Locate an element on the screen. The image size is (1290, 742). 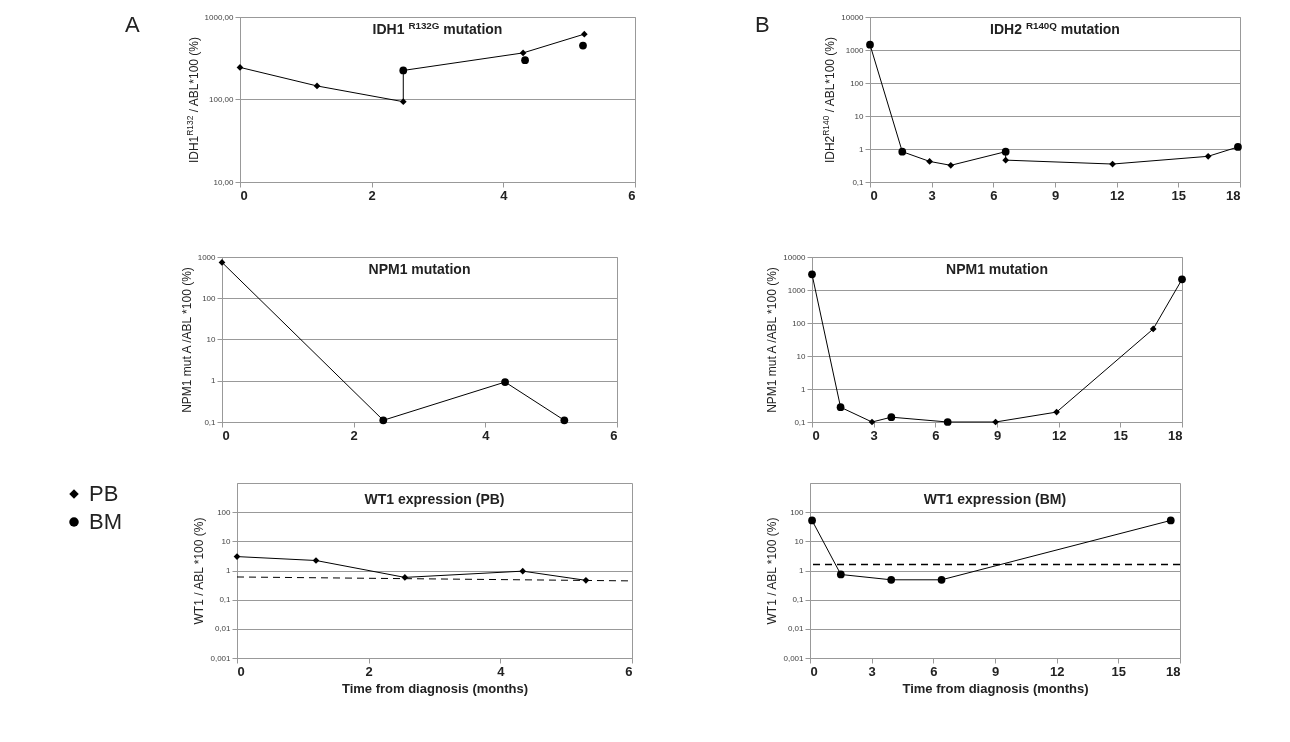
chart-title: IDH2 $^{R140Q}$ mutation is located at coordinates (1055, 28).